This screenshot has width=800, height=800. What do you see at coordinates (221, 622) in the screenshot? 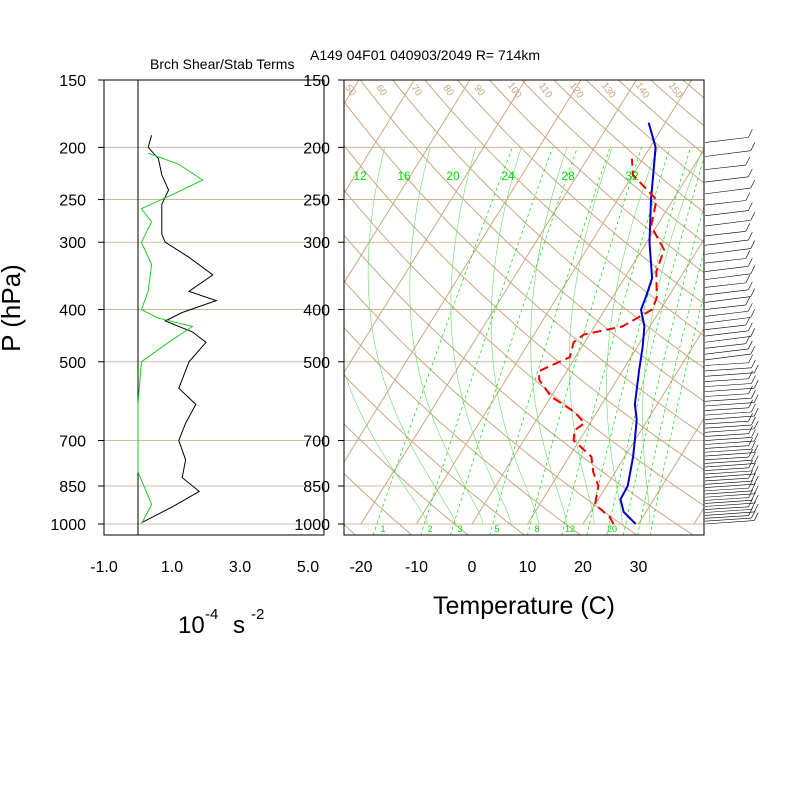
I see `left-units-label: 10 -4 s -2` at bounding box center [221, 622].